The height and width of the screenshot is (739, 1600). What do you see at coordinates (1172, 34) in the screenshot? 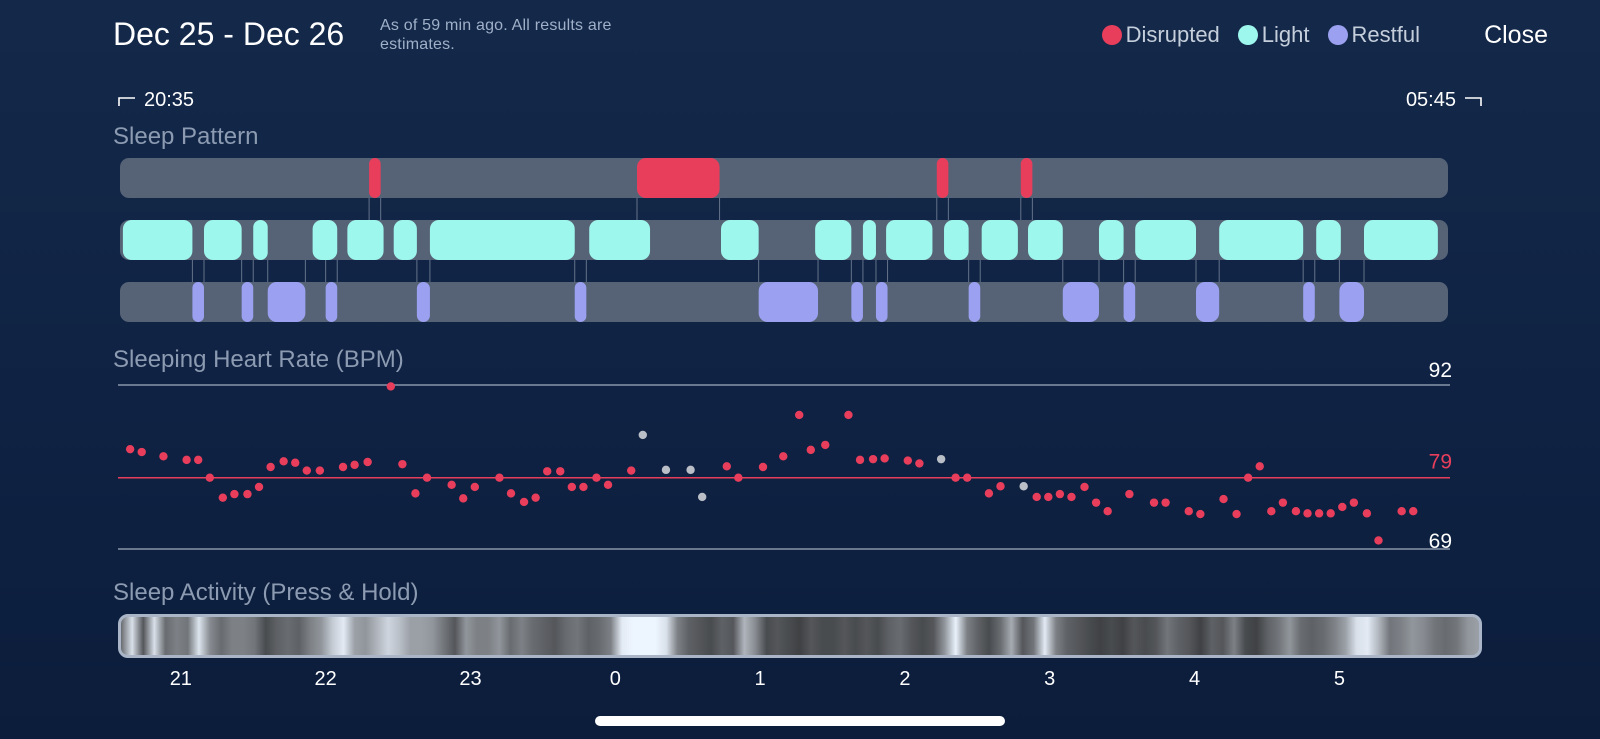
I see `legend-disrupted-label: Disrupted` at bounding box center [1172, 34].